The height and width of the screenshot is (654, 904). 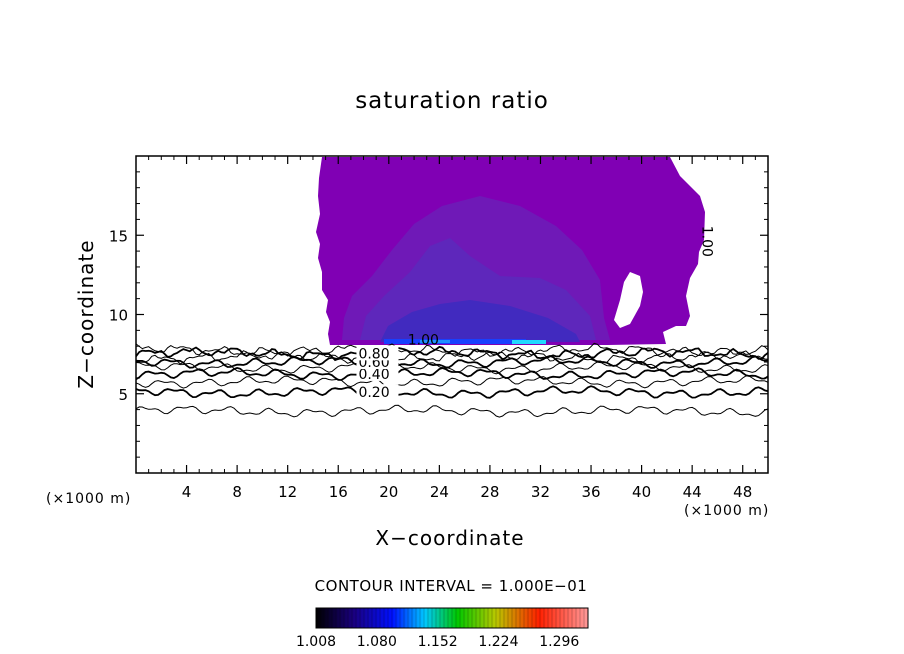 What do you see at coordinates (450, 538) in the screenshot?
I see `x-axis-label: X−coordinate` at bounding box center [450, 538].